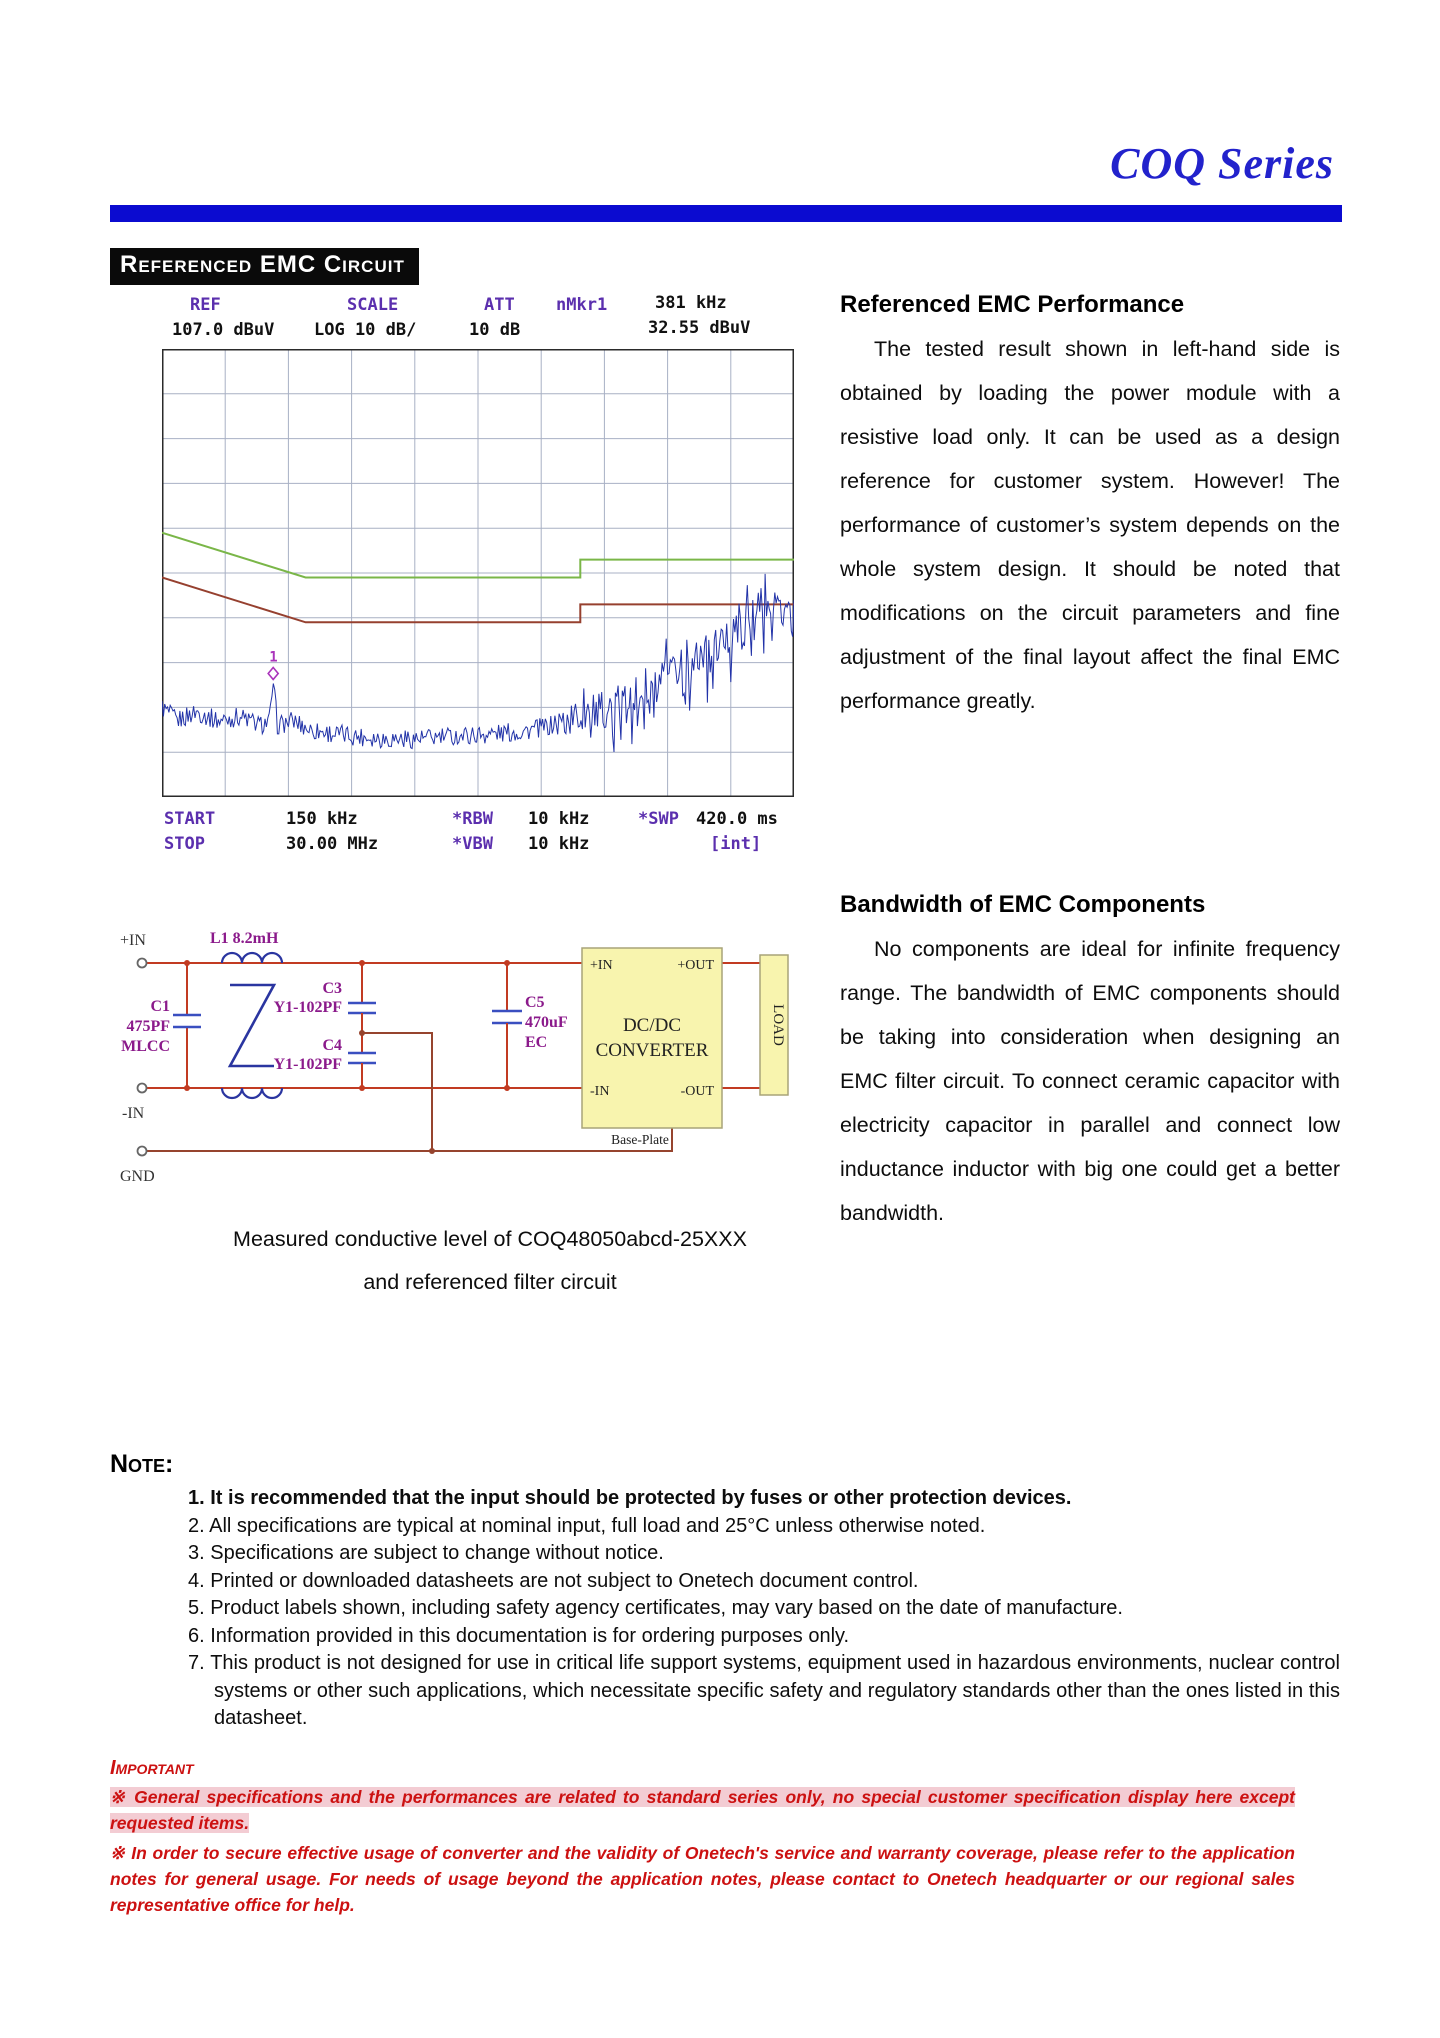 The width and height of the screenshot is (1440, 2038). I want to click on converter-label-1: DC/DC, so click(652, 1025).